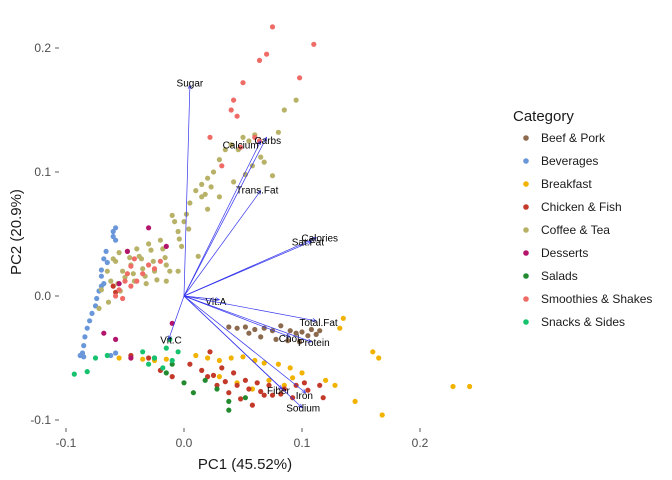  Describe the element at coordinates (42, 296) in the screenshot. I see `y-tick-label: 0.0` at that location.